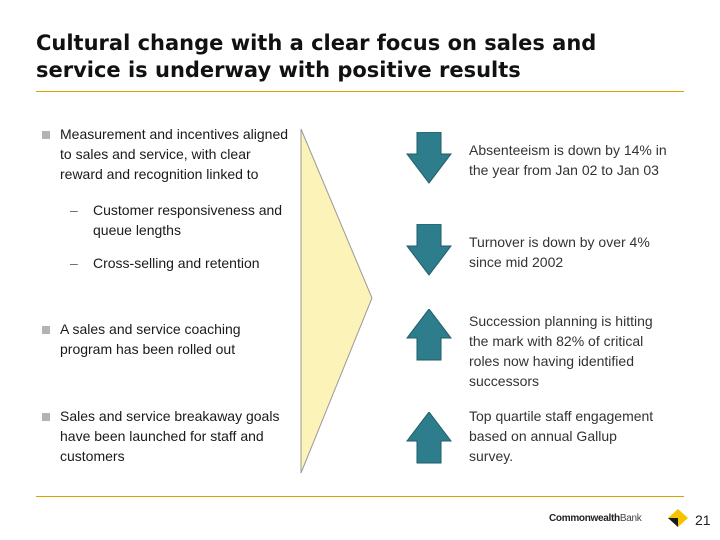  What do you see at coordinates (155, 154) in the screenshot?
I see `bullet-1-line-2: to sales and service, with clear` at bounding box center [155, 154].